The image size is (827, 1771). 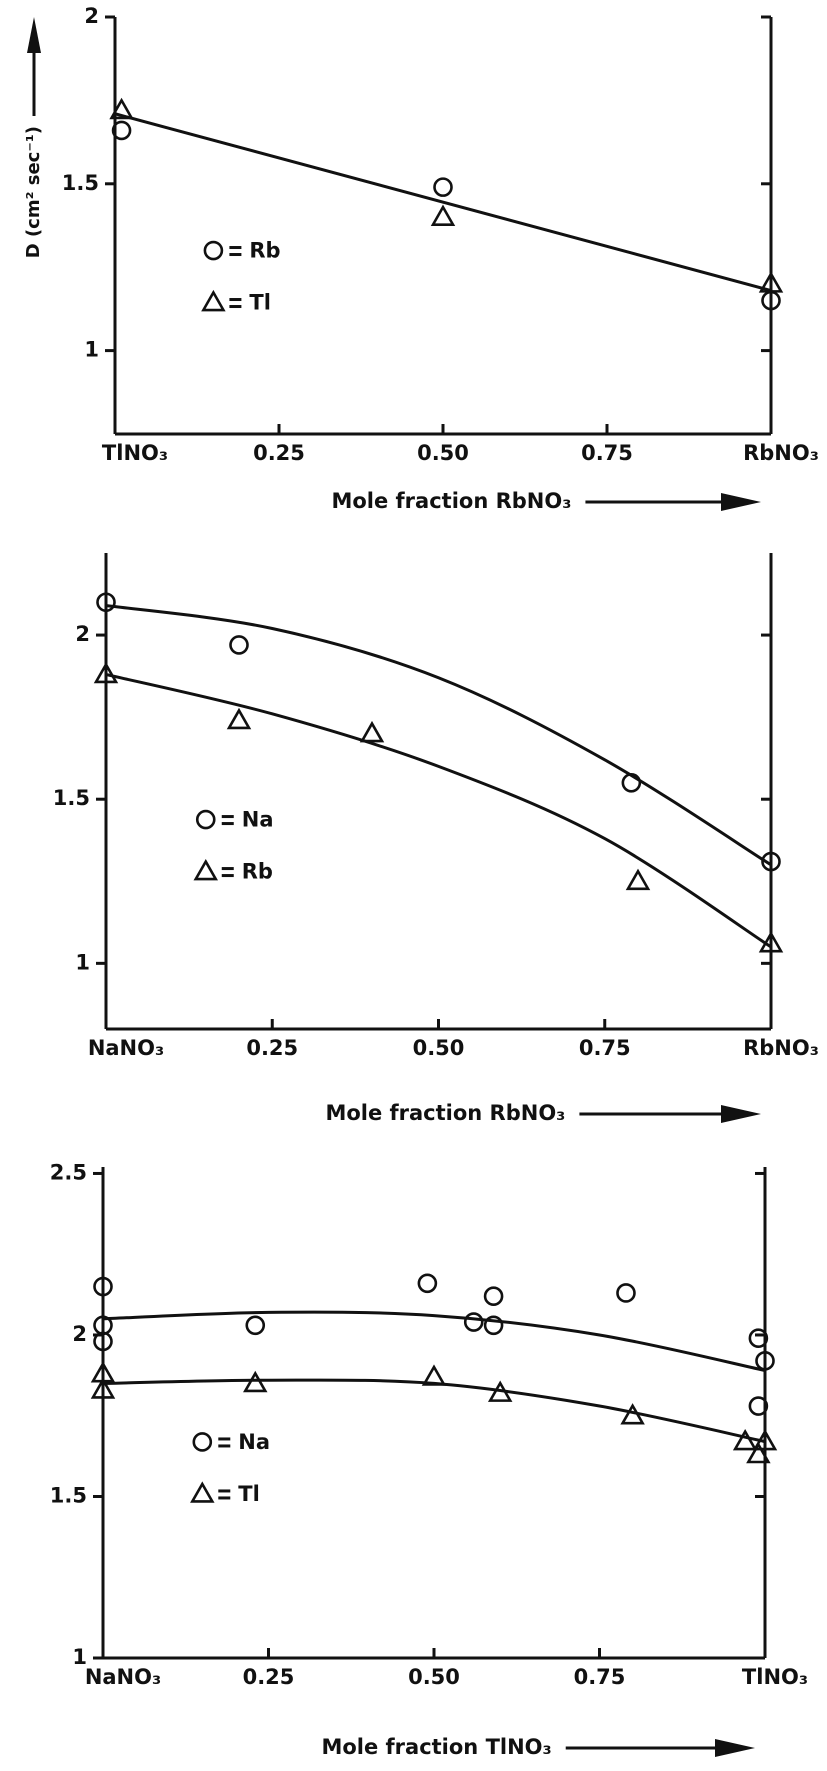 I want to click on y-label-arrowhead, so click(x=34, y=35).